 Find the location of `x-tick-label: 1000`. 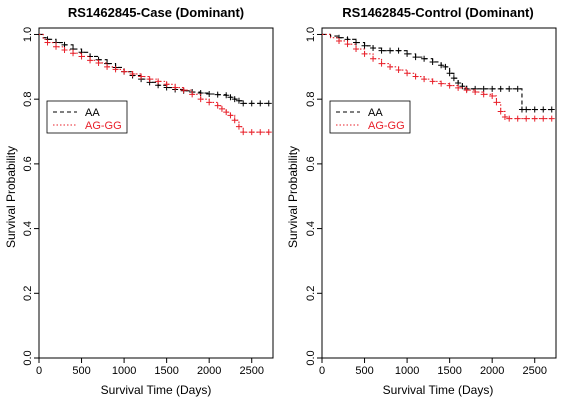

x-tick-label: 1000 is located at coordinates (407, 371).